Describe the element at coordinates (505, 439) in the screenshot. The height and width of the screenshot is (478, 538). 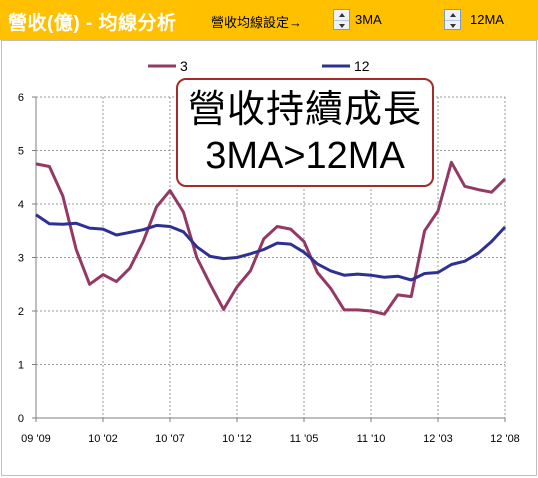
I see `x-tick-label: 12 '08` at that location.